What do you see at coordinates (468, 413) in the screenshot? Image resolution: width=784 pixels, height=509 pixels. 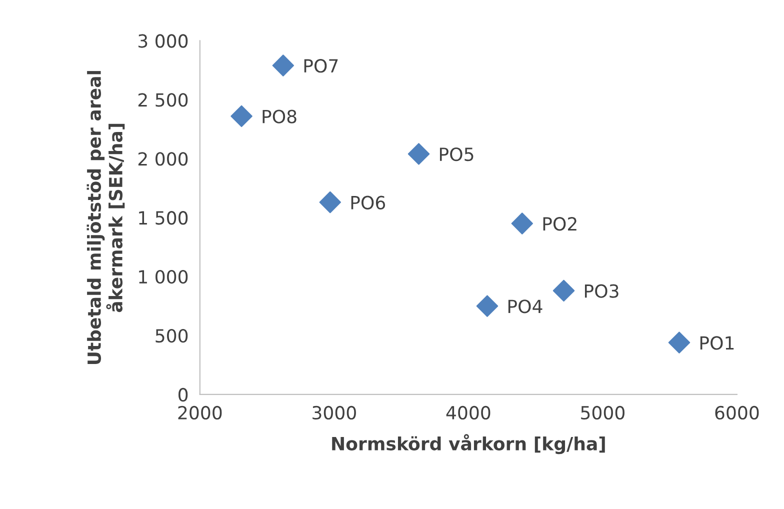 I see `x-tick-label: 4000` at bounding box center [468, 413].